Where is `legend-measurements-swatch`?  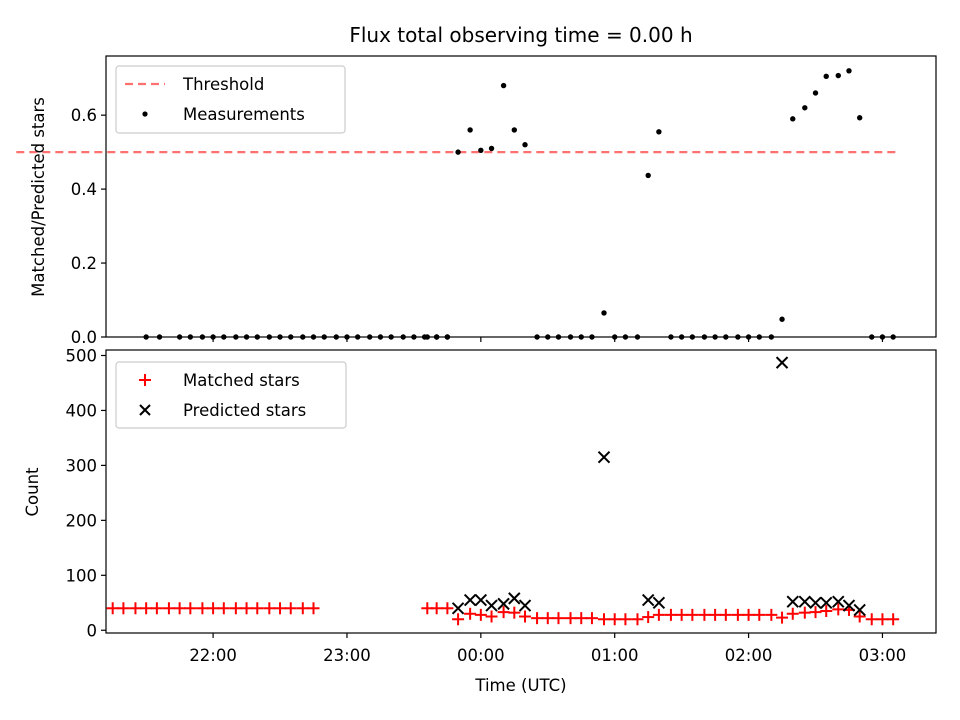 legend-measurements-swatch is located at coordinates (145, 114).